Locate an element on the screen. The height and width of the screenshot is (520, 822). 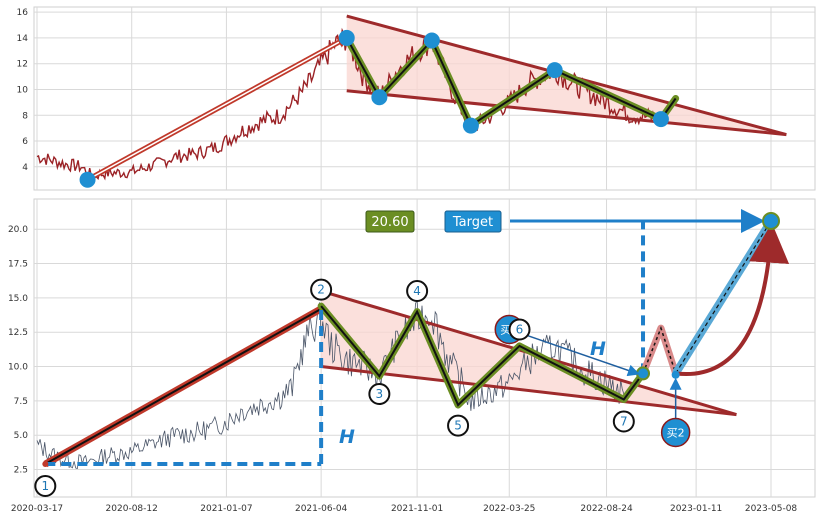
buy2-badge is located at coordinates (675, 432).